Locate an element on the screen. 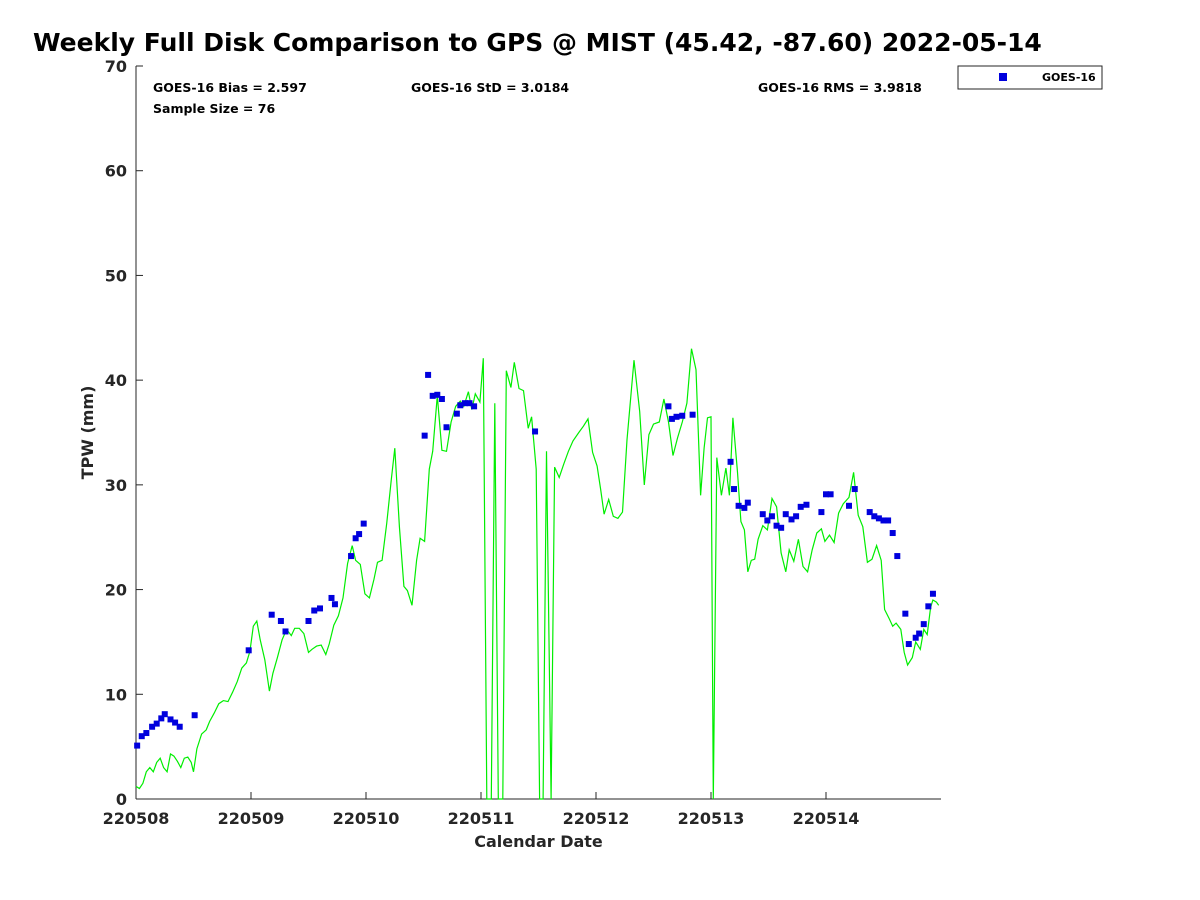  x-axis-title: Calendar Date is located at coordinates (538, 841).